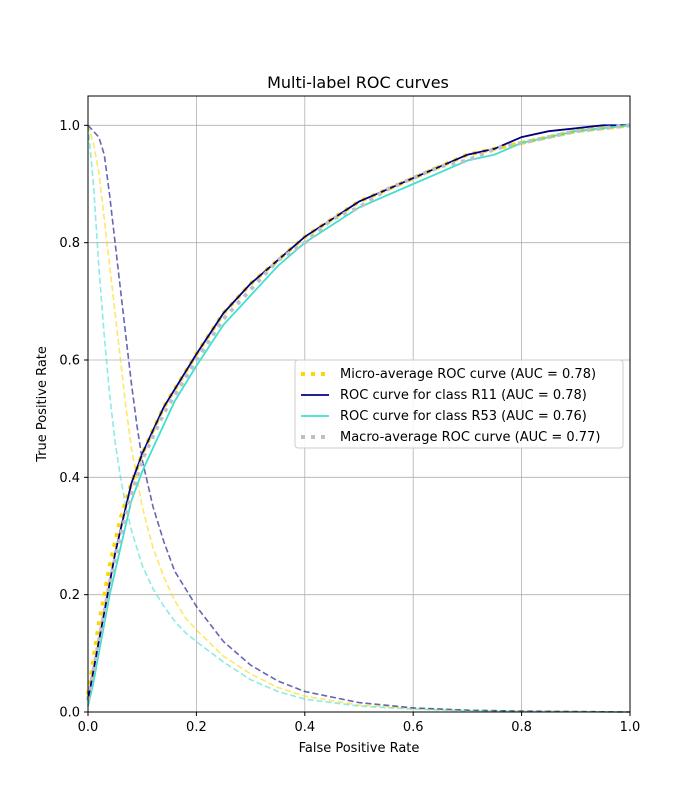 The width and height of the screenshot is (700, 800). What do you see at coordinates (42, 404) in the screenshot?
I see `y-axis-label: True Positive Rate` at bounding box center [42, 404].